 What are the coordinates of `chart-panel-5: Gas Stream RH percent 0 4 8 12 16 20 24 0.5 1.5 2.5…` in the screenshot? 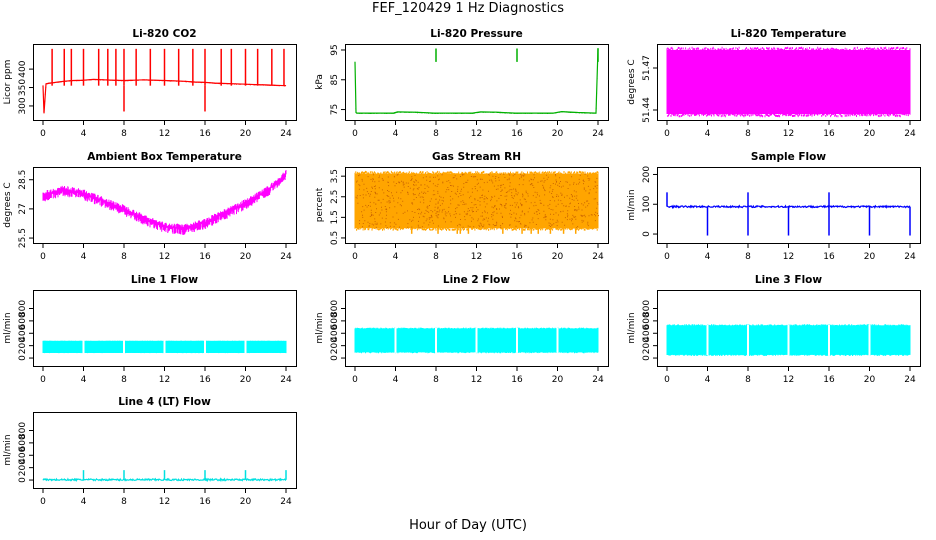 It's located at (462, 206).